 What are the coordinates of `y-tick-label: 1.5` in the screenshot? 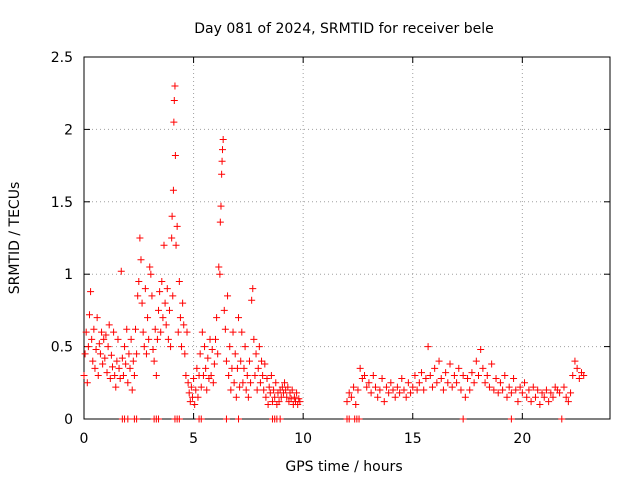 It's located at (62, 203).